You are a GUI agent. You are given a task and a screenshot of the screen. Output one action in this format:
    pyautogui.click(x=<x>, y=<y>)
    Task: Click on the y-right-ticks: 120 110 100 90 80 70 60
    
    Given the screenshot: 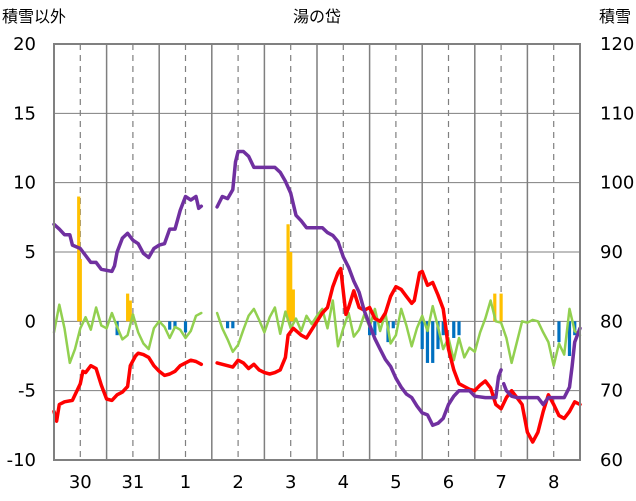 What is the action you would take?
    pyautogui.click(x=617, y=252)
    